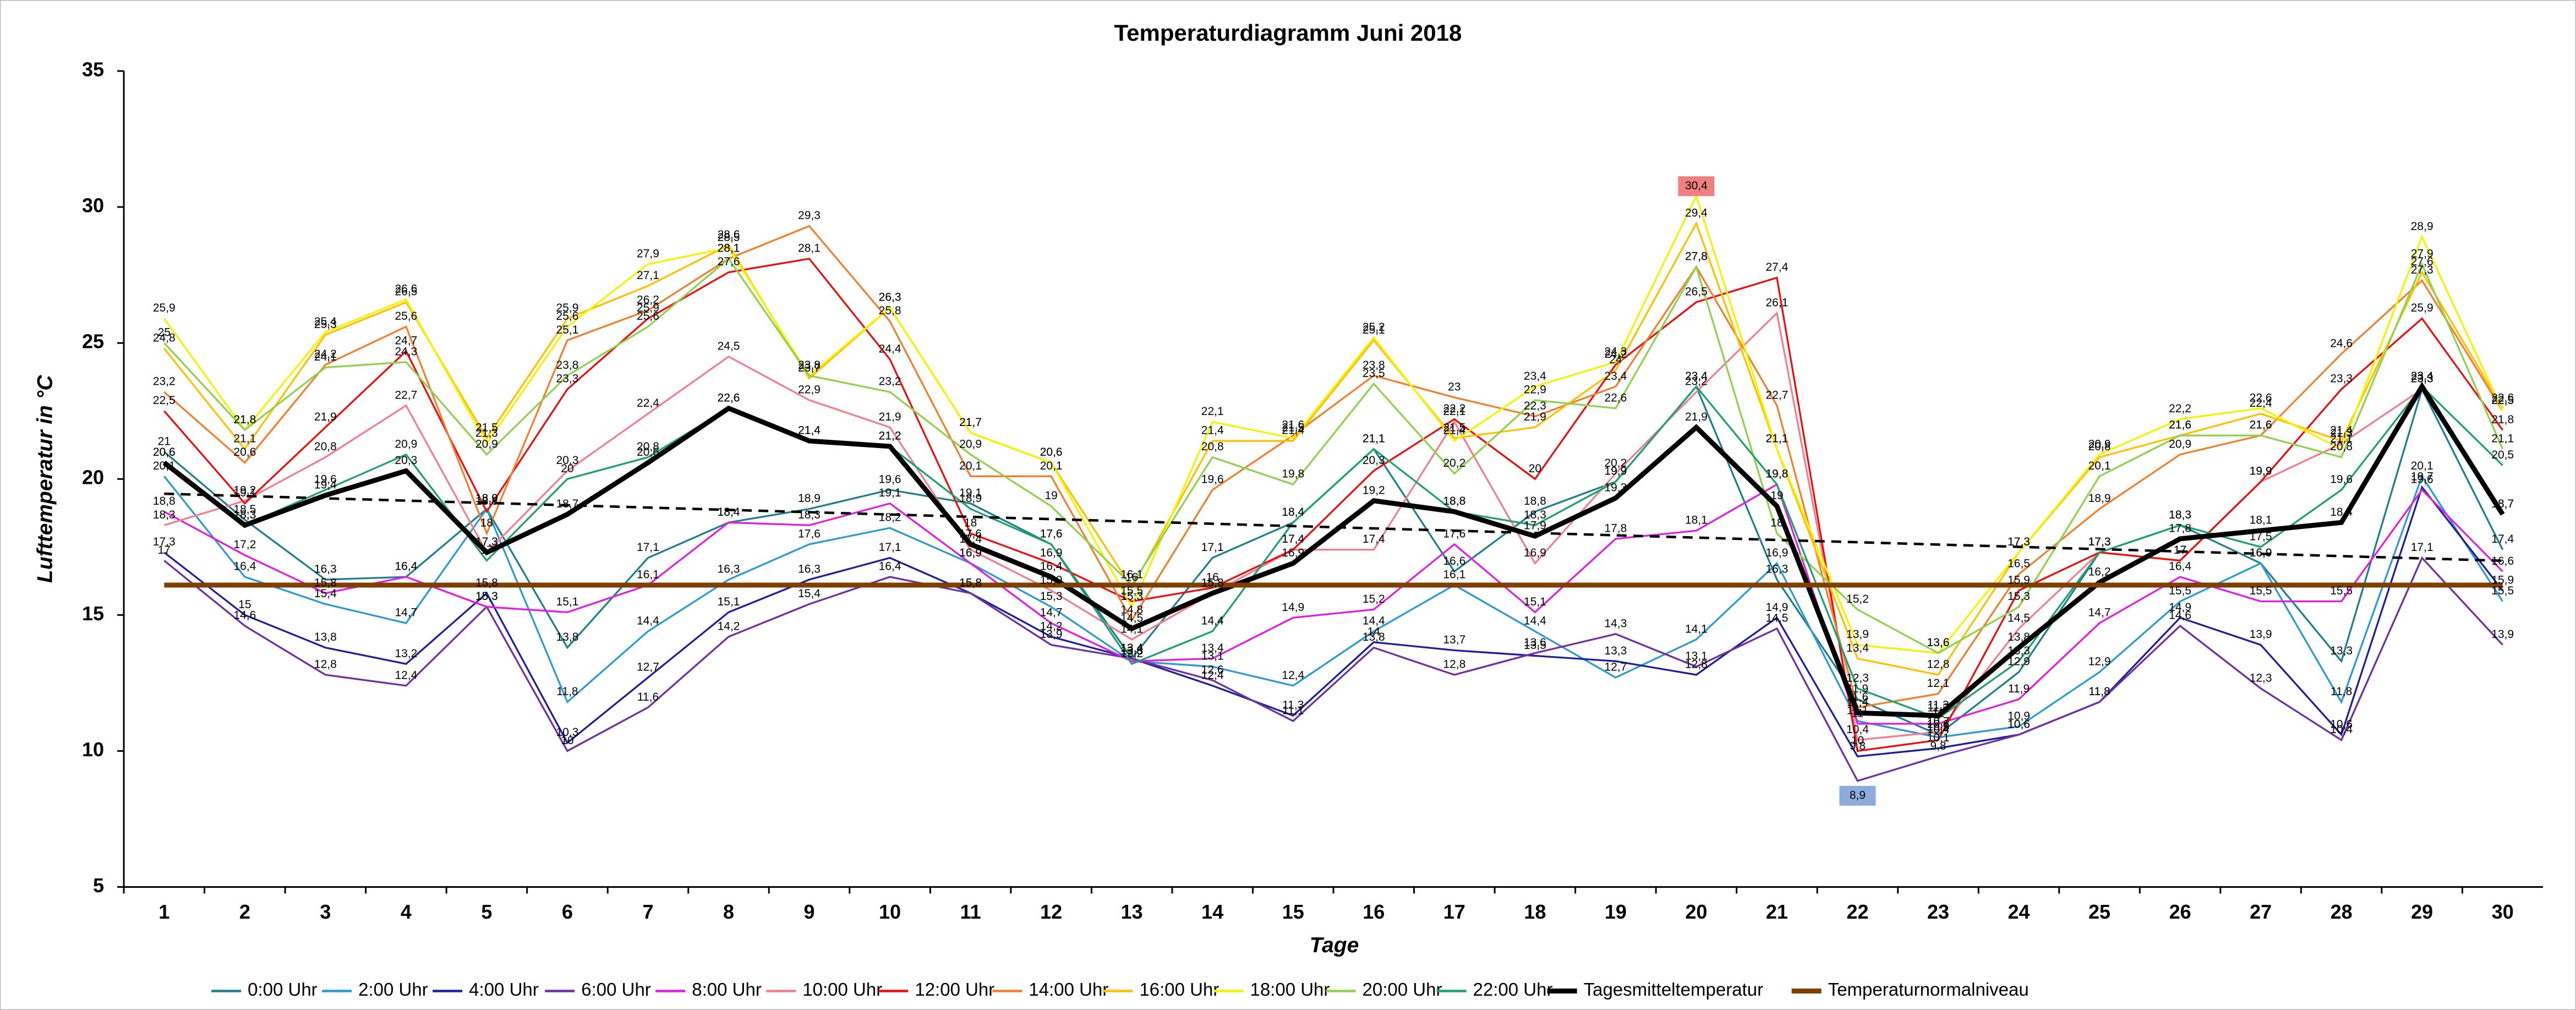  Describe the element at coordinates (1535, 406) in the screenshot. I see `data-label: 22,3` at that location.